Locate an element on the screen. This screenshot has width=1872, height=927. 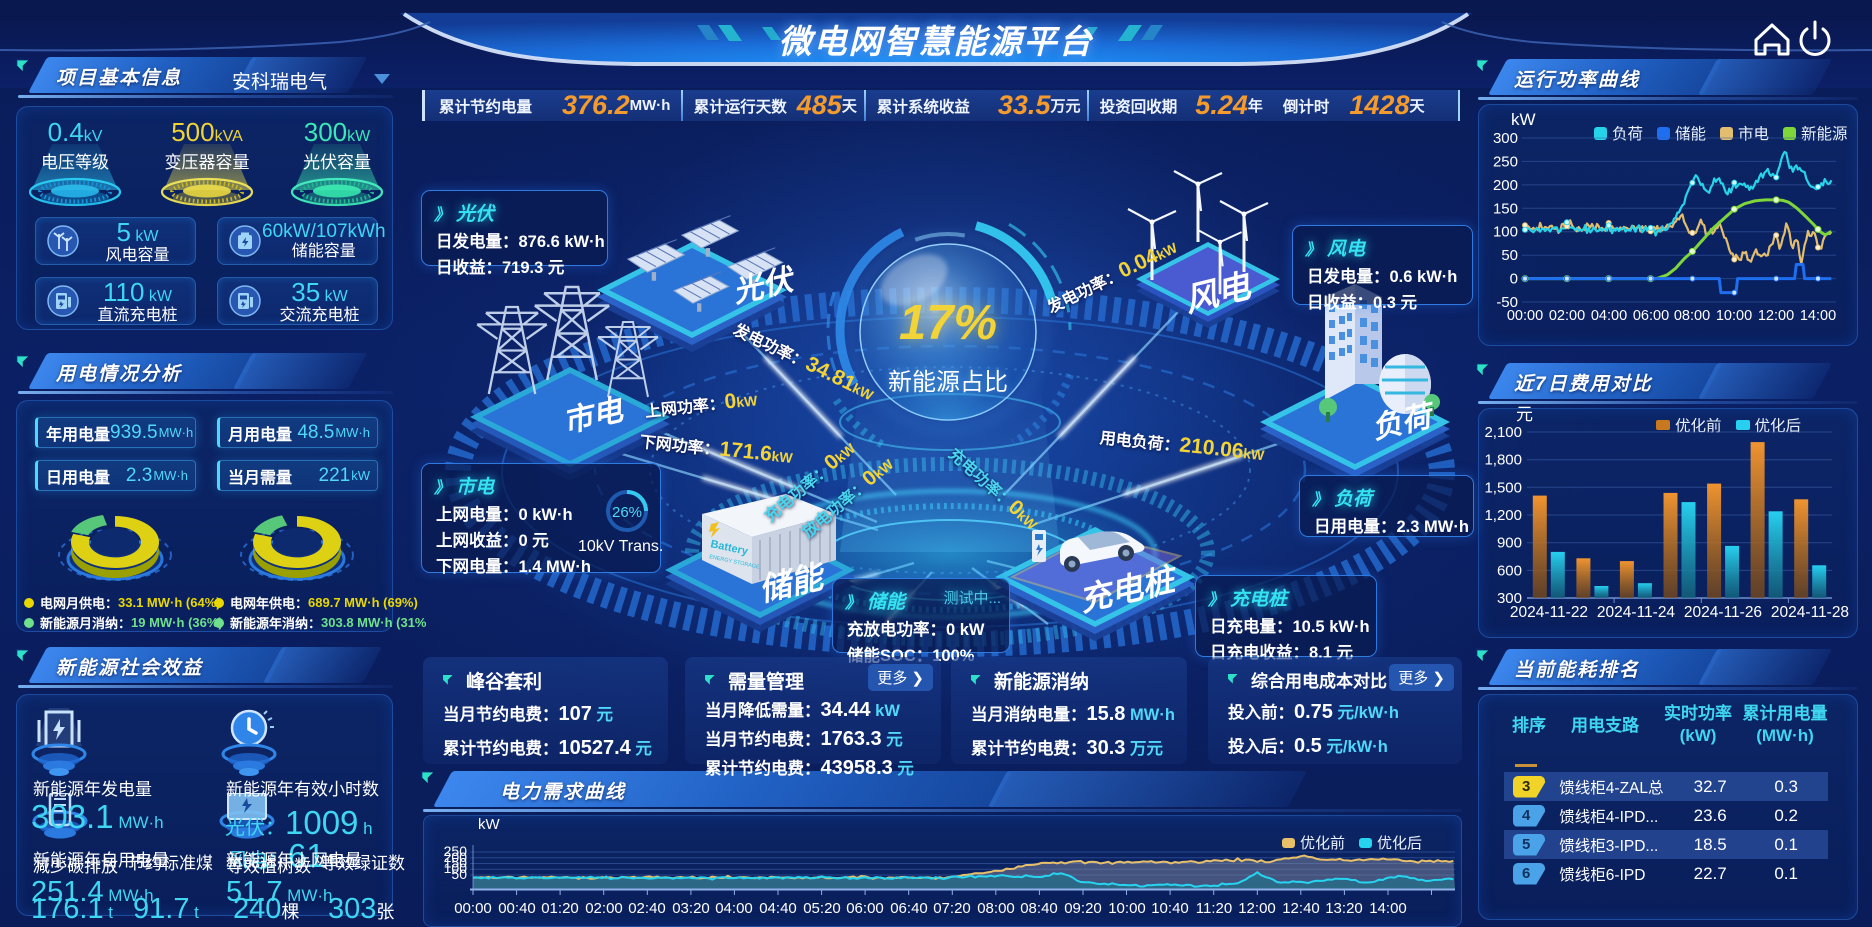
svg-text: 1,800 is located at coordinates (1503, 460).